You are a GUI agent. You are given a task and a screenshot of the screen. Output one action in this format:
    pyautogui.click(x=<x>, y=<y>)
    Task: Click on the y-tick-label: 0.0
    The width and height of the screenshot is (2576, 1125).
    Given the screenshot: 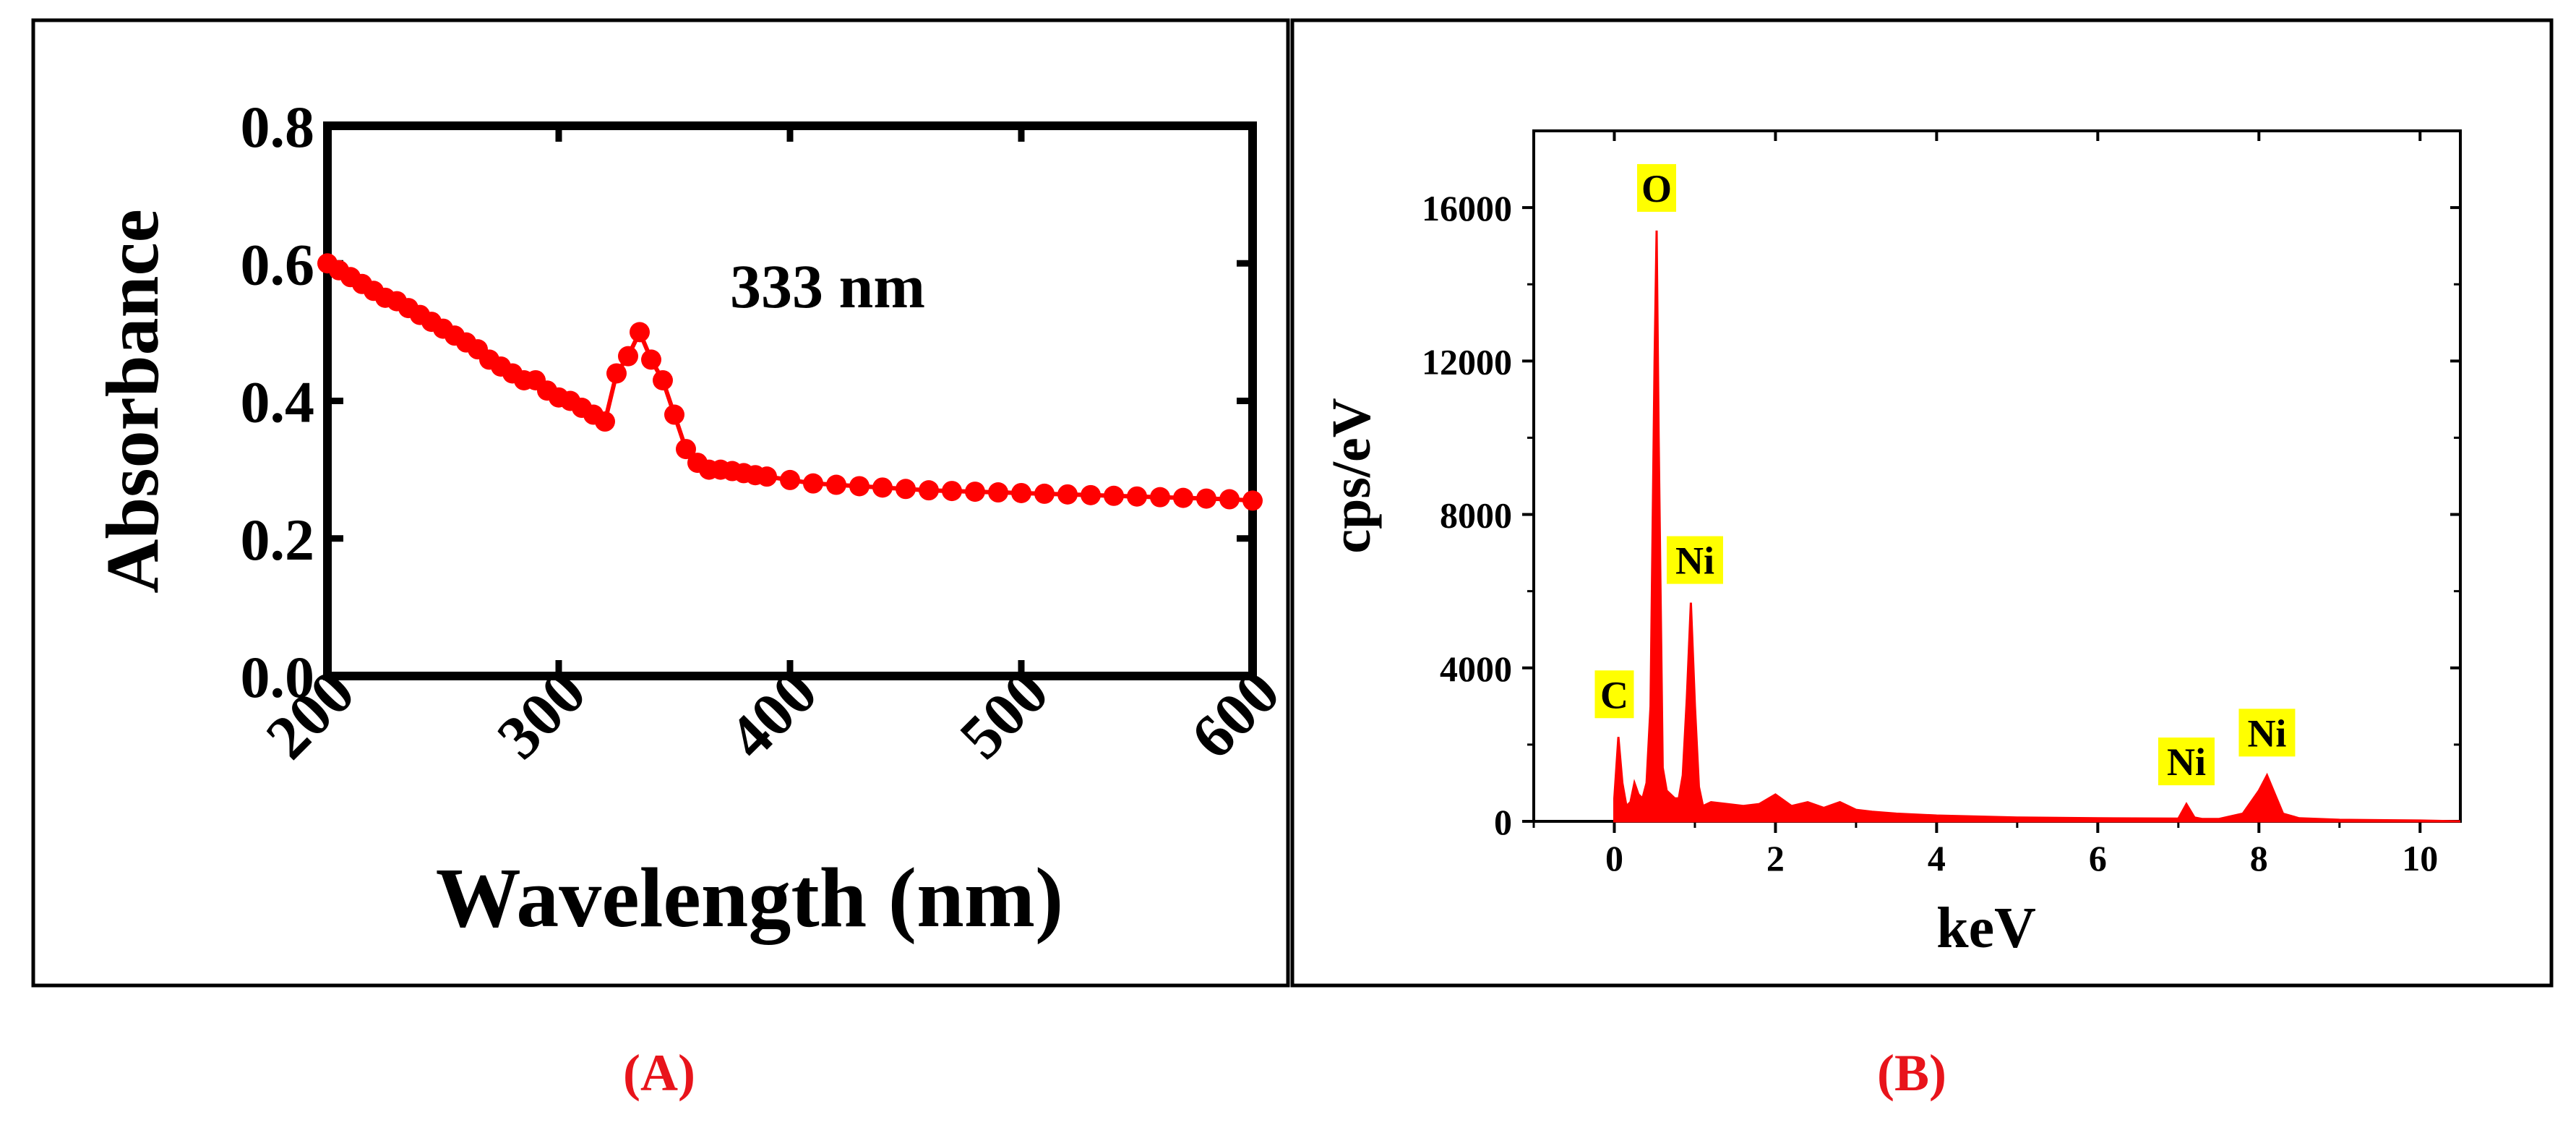 What is the action you would take?
    pyautogui.click(x=278, y=677)
    